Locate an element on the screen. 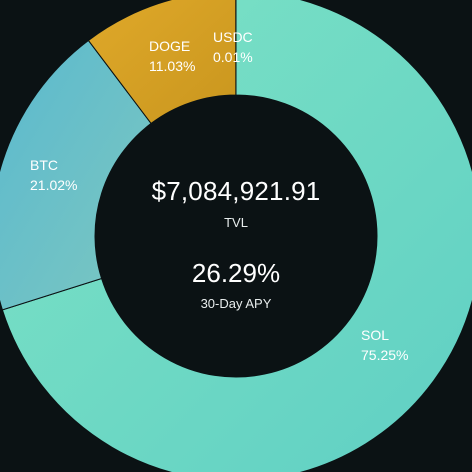 This screenshot has width=472, height=472. tvl-value: $7,084,921.91 is located at coordinates (236, 191).